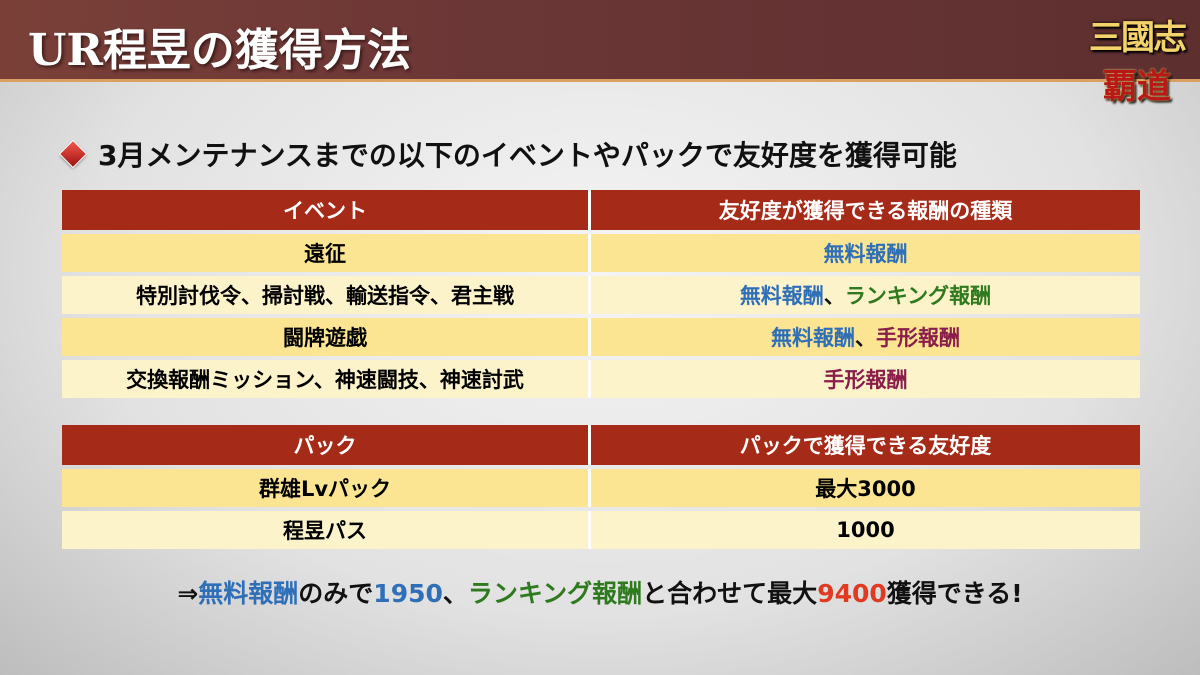  Describe the element at coordinates (326, 488) in the screenshot. I see `pack-pack: 群雄Lvパック` at that location.